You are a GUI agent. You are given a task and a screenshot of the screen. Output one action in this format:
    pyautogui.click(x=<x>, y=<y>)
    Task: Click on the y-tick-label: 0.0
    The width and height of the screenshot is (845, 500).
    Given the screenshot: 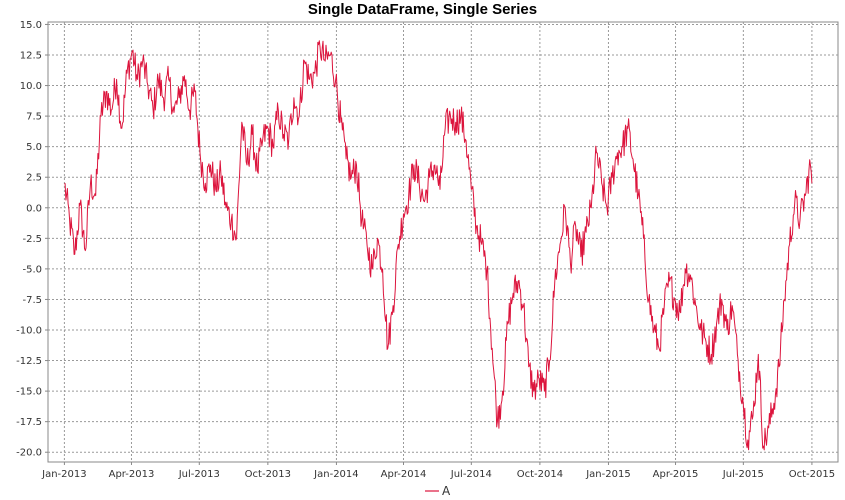 What is the action you would take?
    pyautogui.click(x=34, y=208)
    